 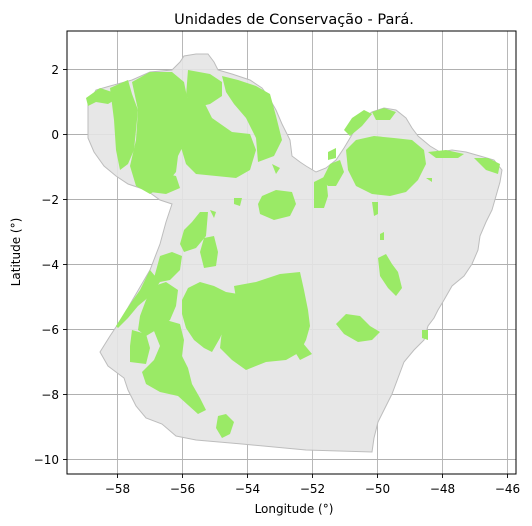 I want to click on x-tick-label: −56, so click(x=182, y=489).